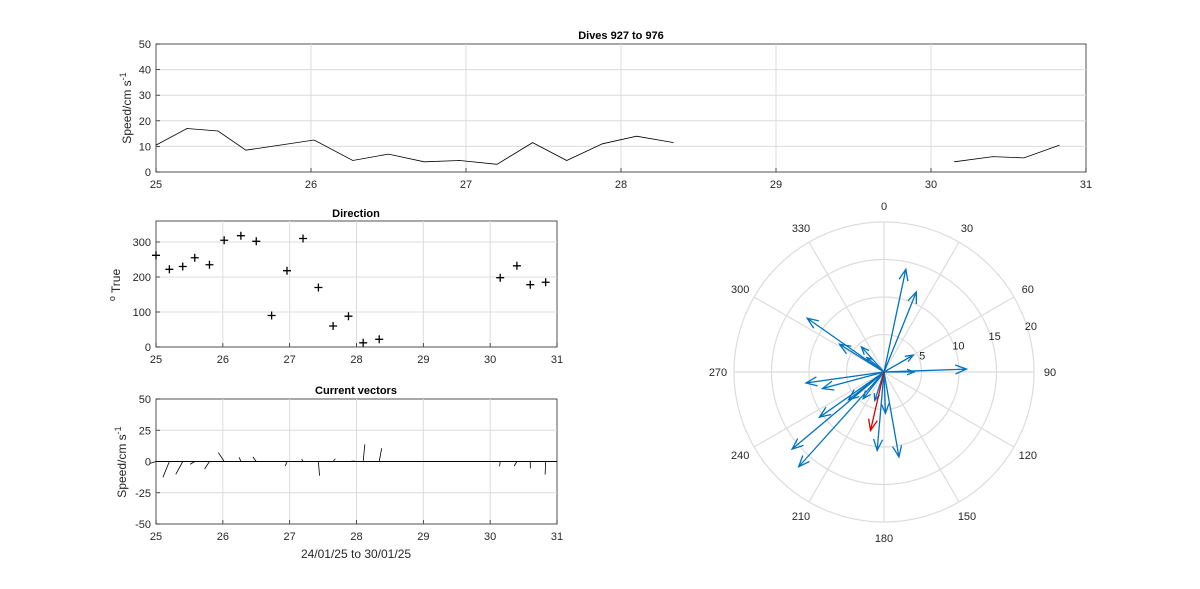 The width and height of the screenshot is (1200, 589). What do you see at coordinates (1007, 153) in the screenshot?
I see `speed-series-line` at bounding box center [1007, 153].